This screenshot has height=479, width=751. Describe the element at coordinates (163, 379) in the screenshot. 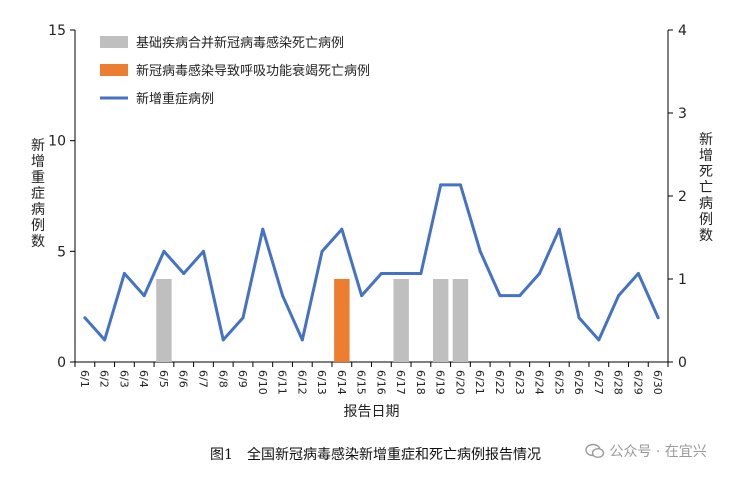

I see `x-tick-label: 6/5` at that location.